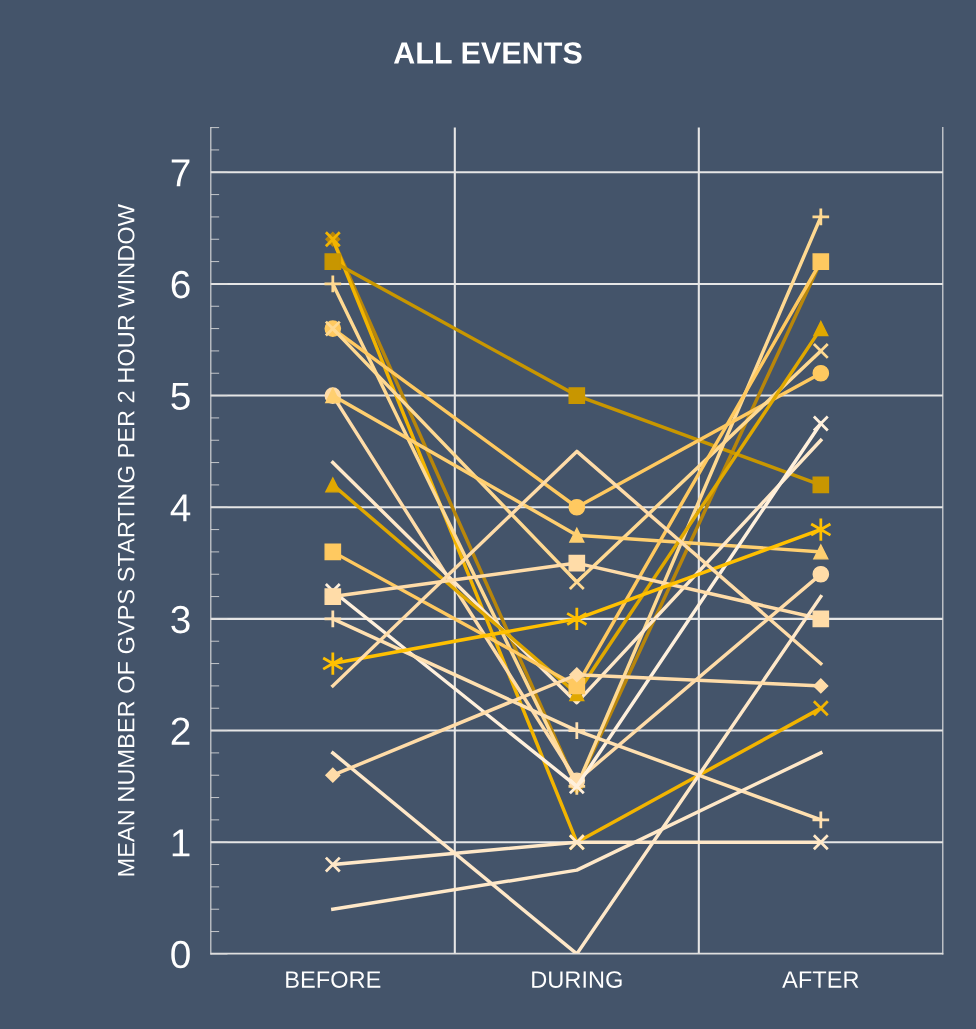 This screenshot has height=1029, width=976. I want to click on y-axis-title: MEAN NUMBER OF GVPS STARTING PER 2 HOUR WINDOW, so click(126, 540).